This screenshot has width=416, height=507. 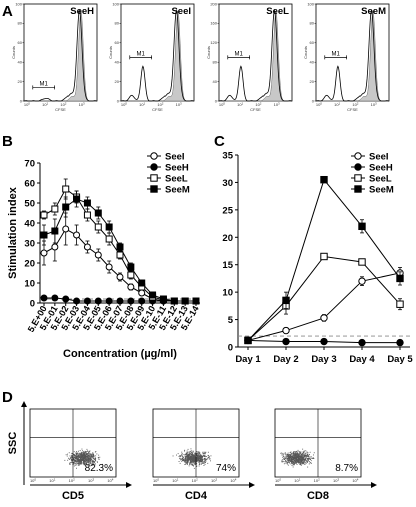 I want to click on quadrant-percent: 8.7%, so click(x=346, y=468).